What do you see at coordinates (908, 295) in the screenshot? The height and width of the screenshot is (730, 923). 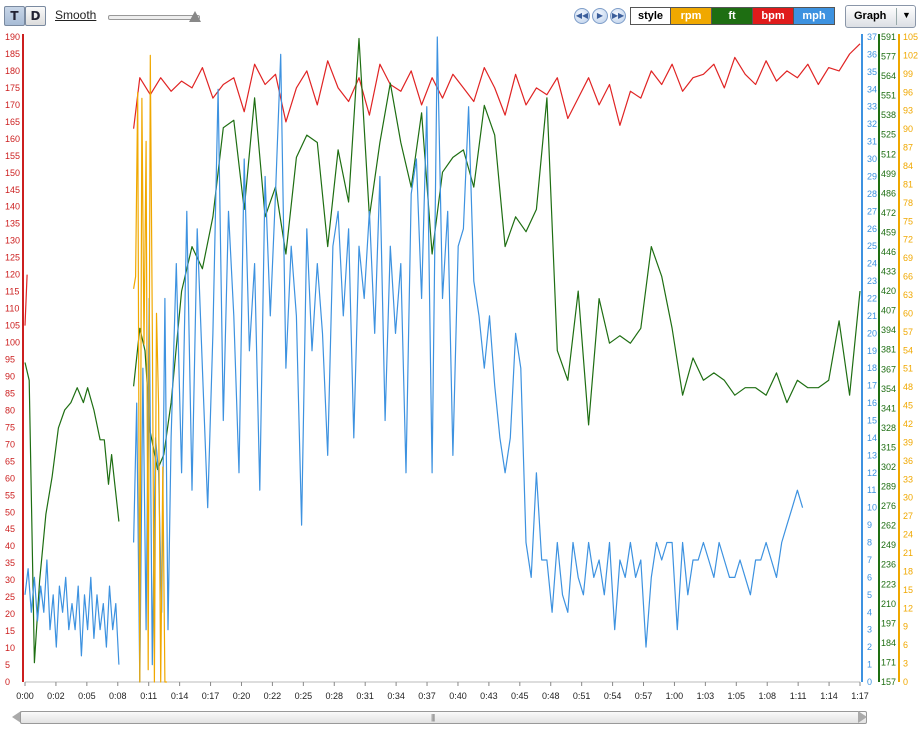 I see `rpm-tick-label: 63` at bounding box center [908, 295].